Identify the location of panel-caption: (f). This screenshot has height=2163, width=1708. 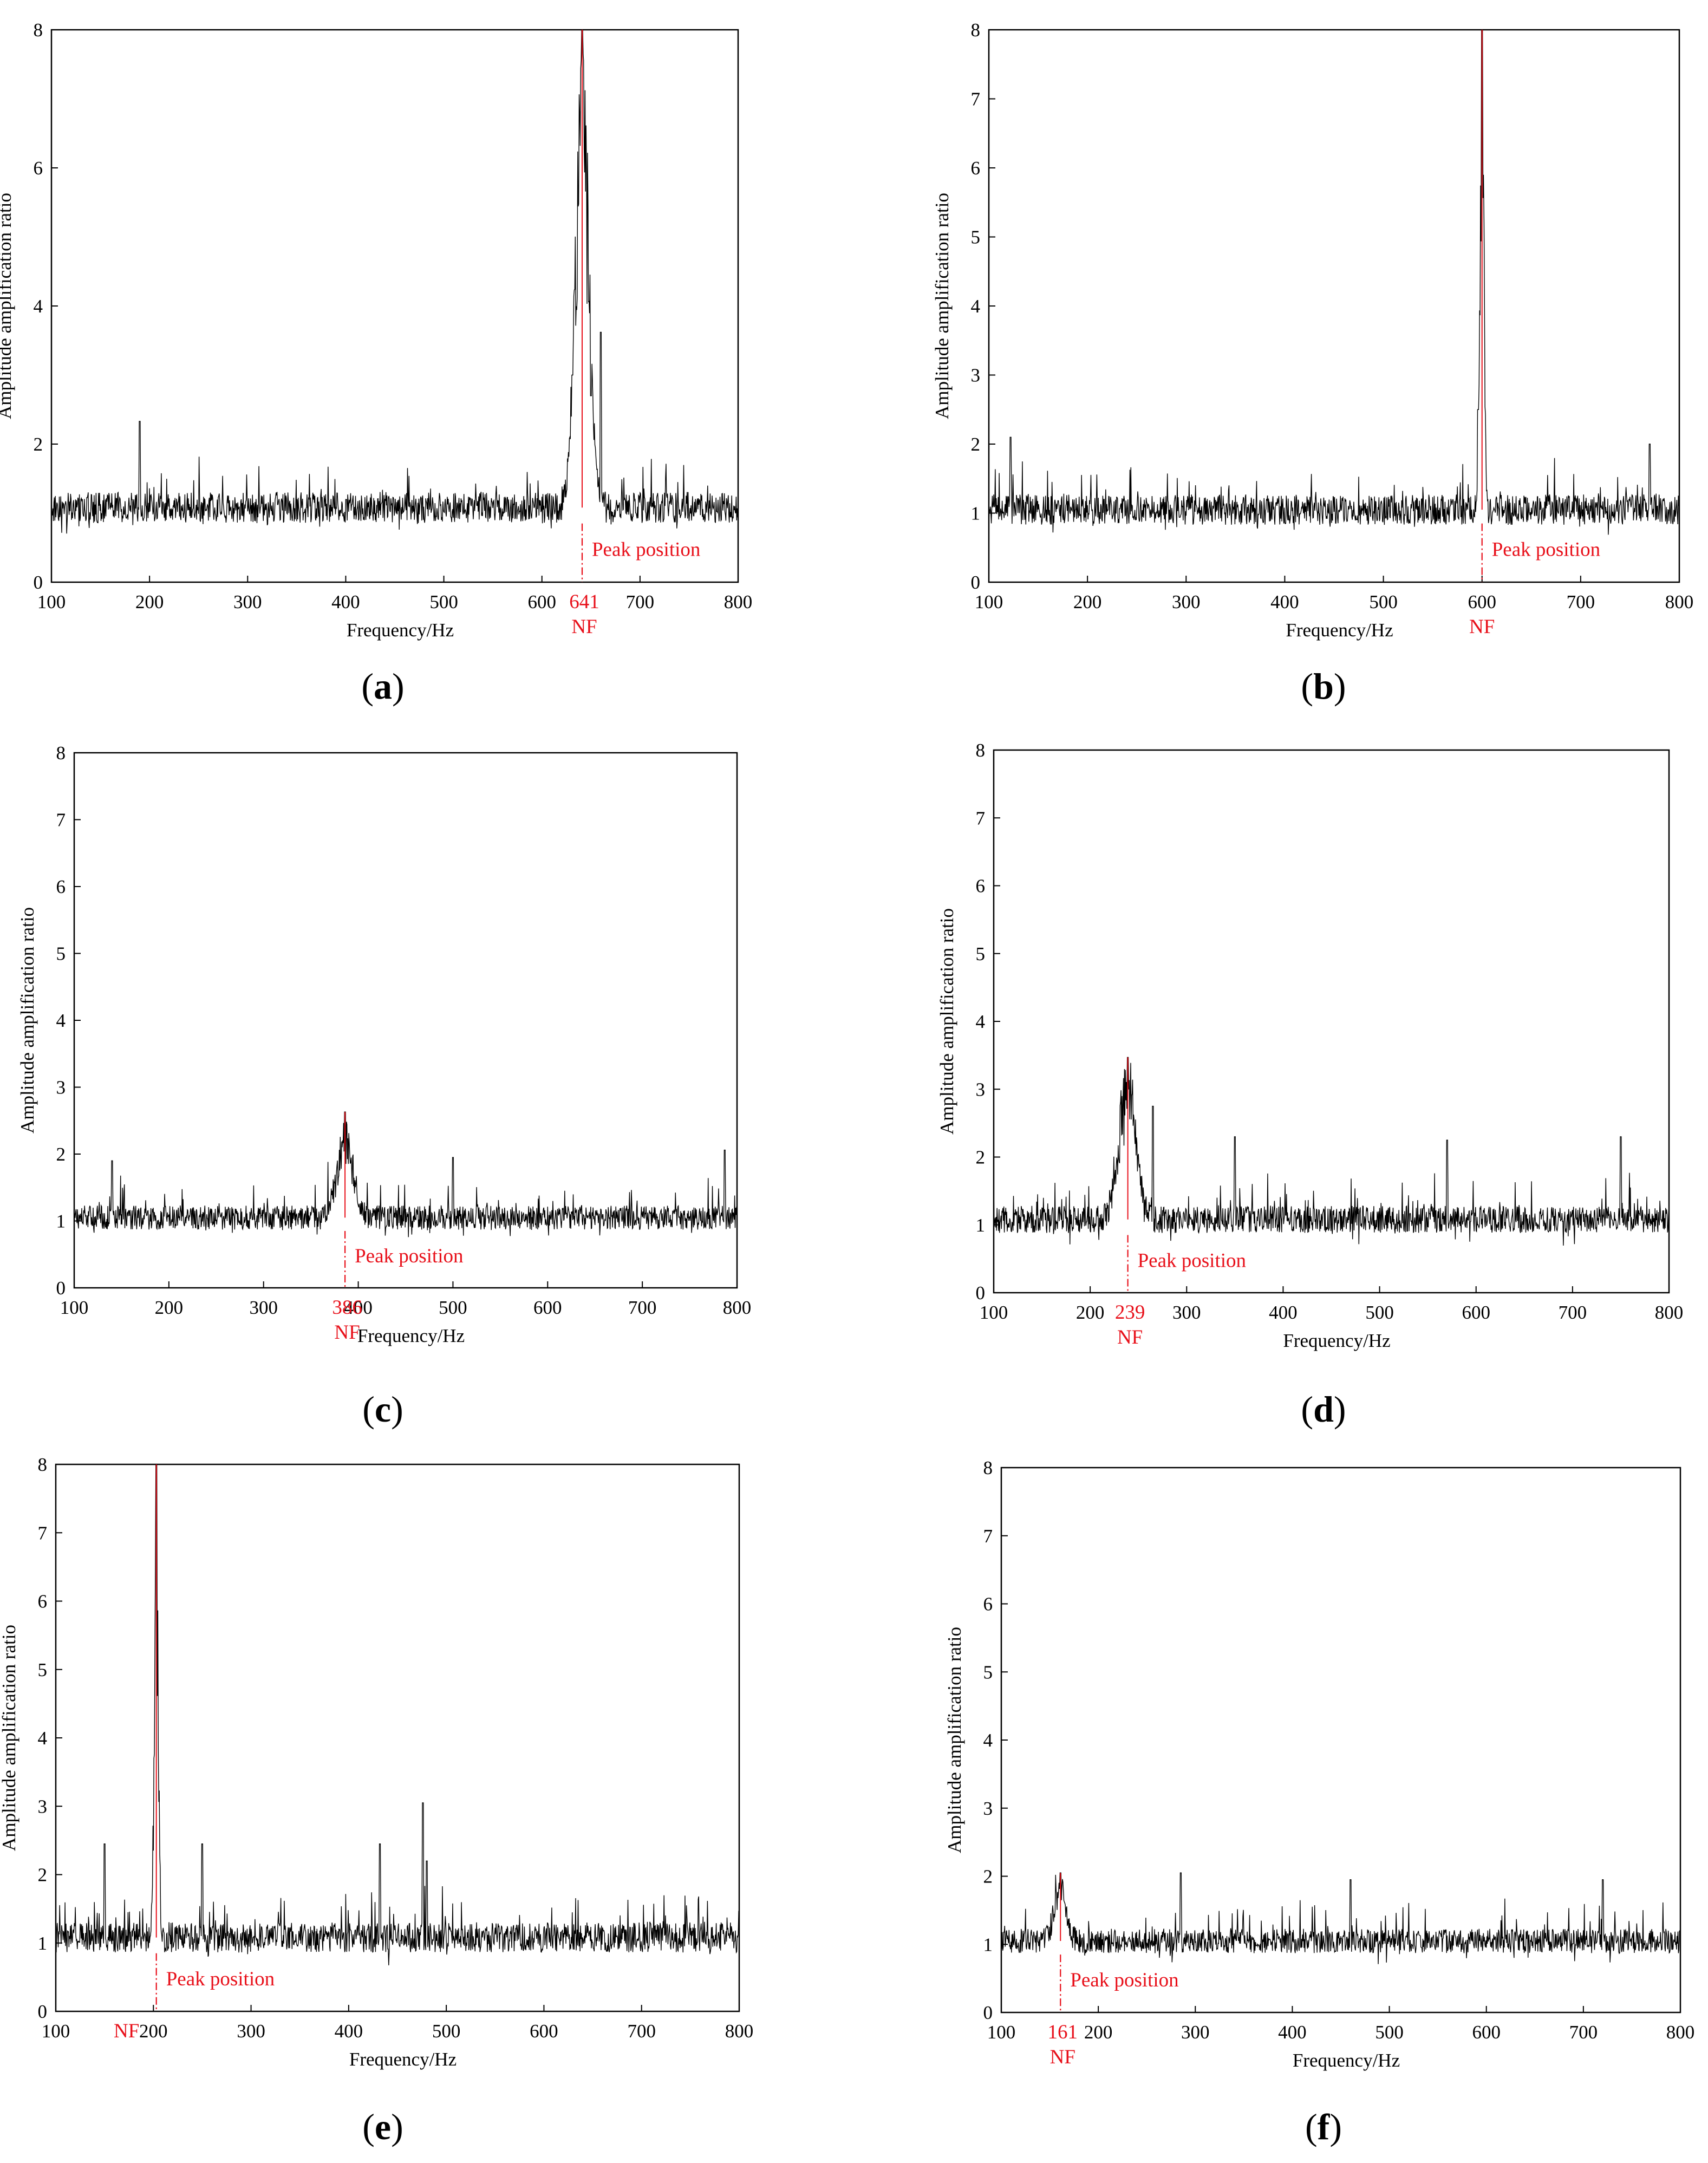
(1323, 2126).